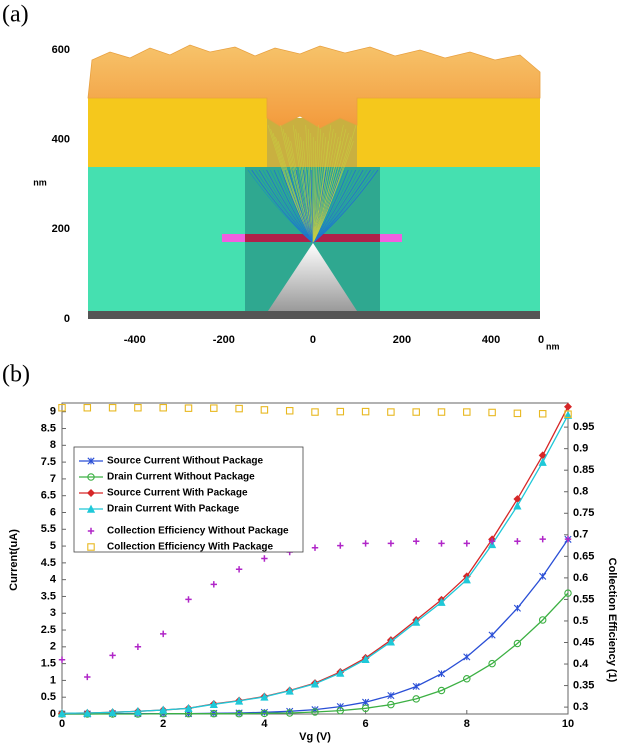 The width and height of the screenshot is (619, 744). What do you see at coordinates (135, 340) in the screenshot?
I see `x-tick-label: -400` at bounding box center [135, 340].